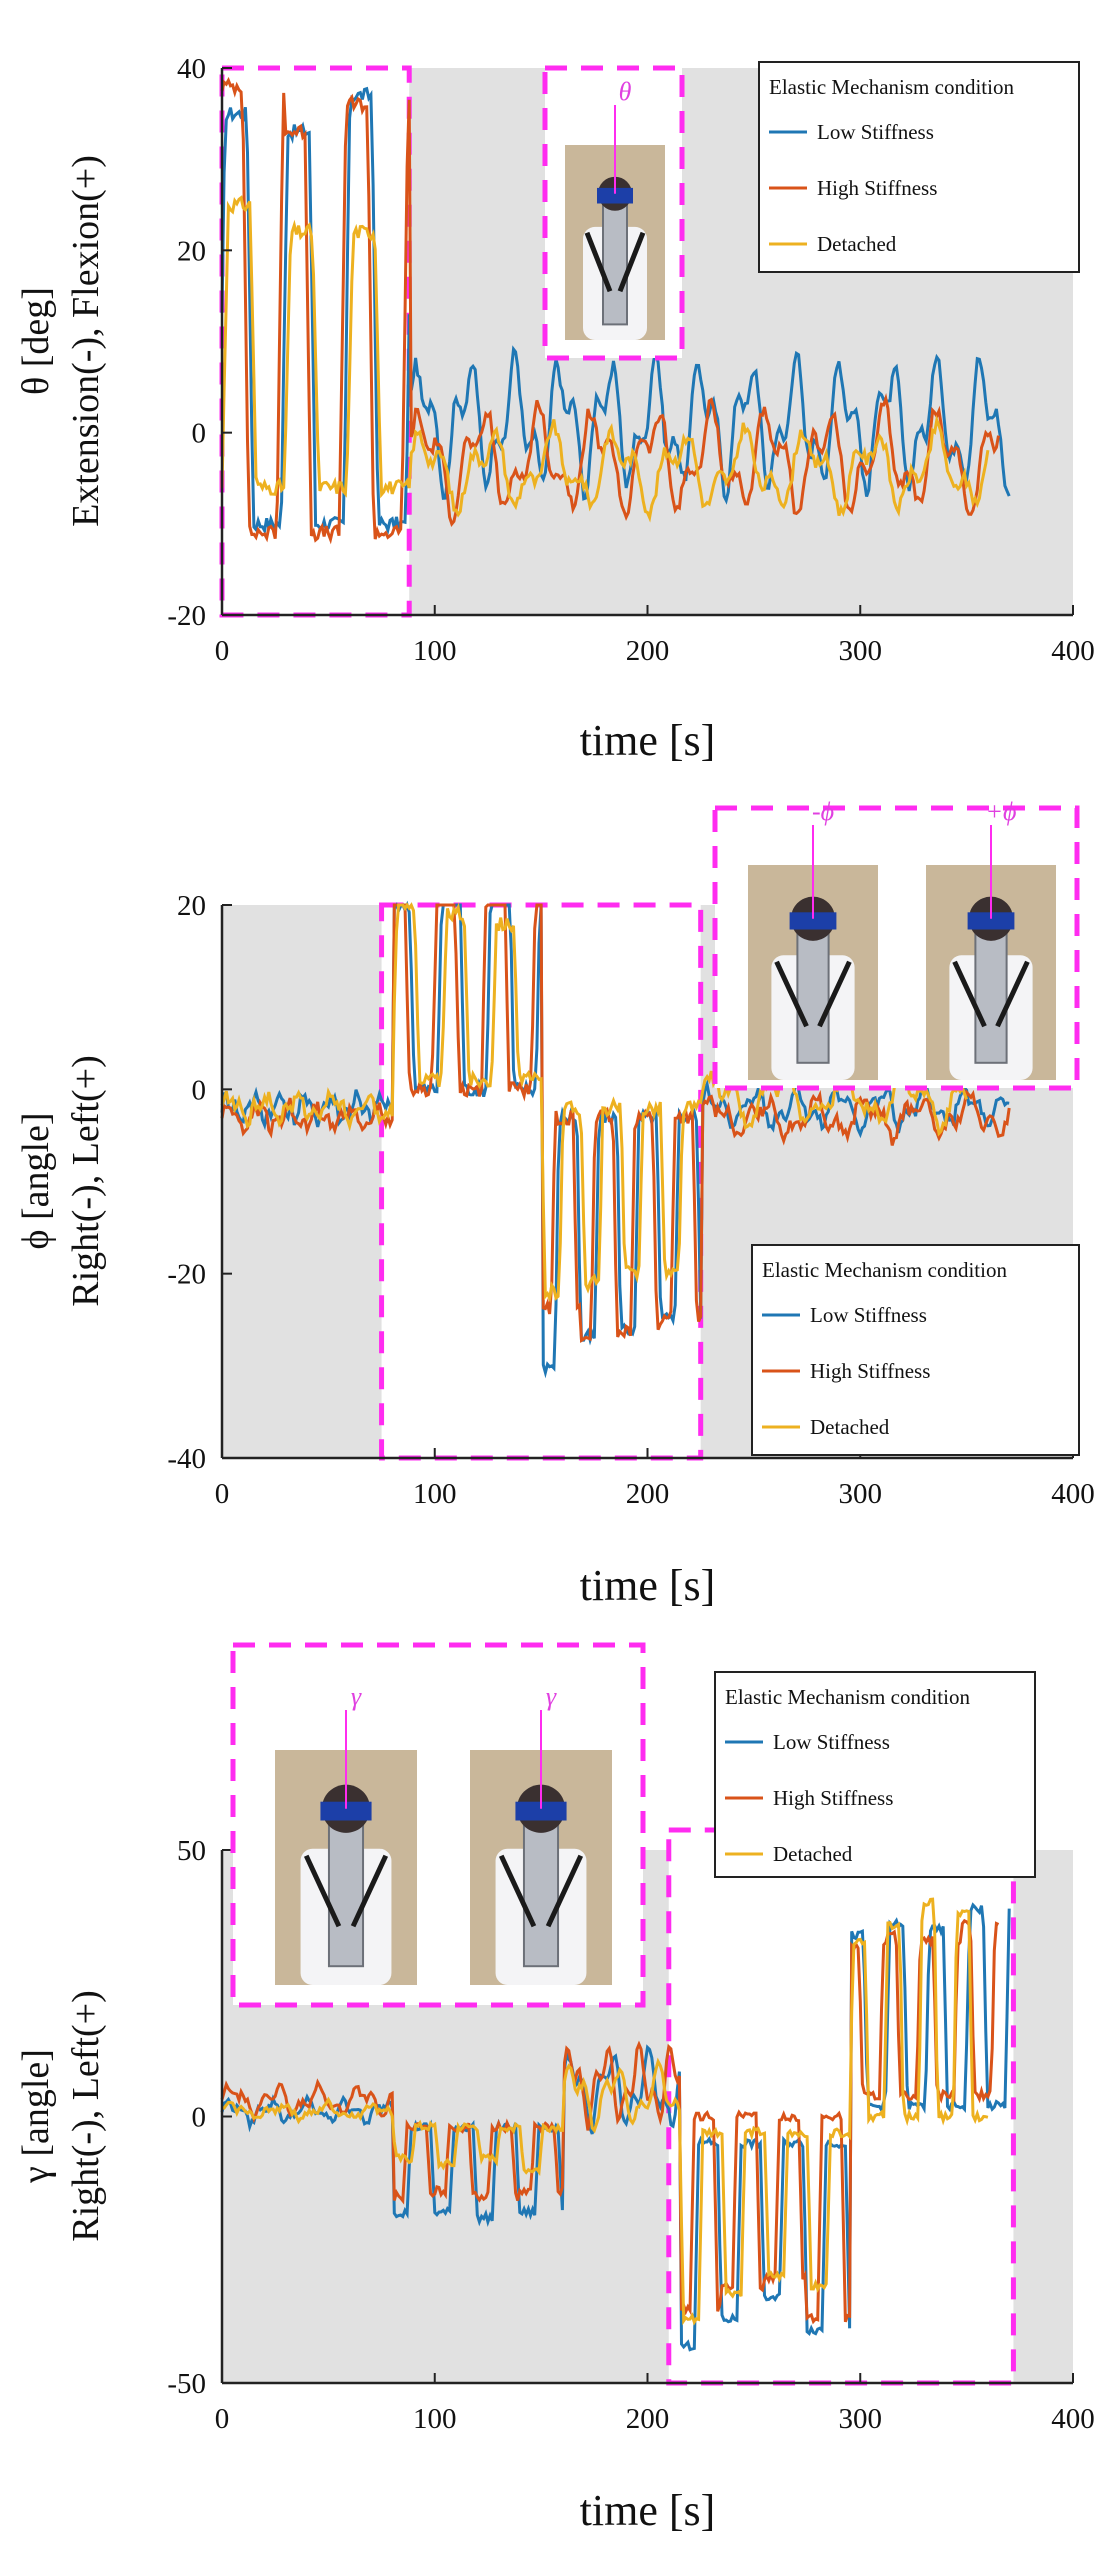  What do you see at coordinates (823, 811) in the screenshot?
I see `inset-angle-label: -ϕ` at bounding box center [823, 811].